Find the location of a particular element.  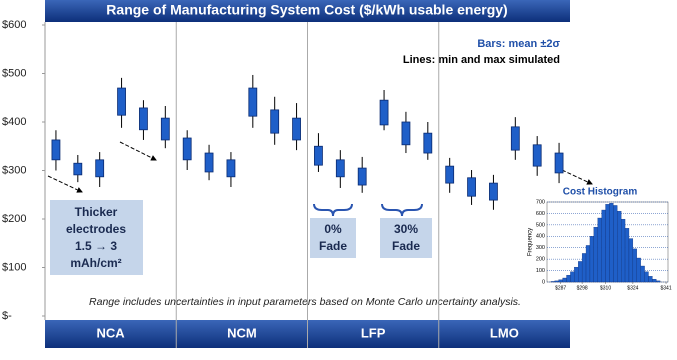

group-label: NCM is located at coordinates (242, 332).